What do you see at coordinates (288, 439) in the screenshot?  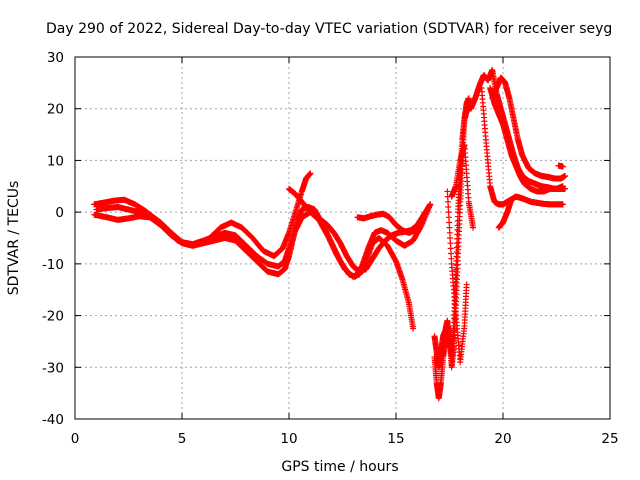 I see `x-tick-label: 10` at bounding box center [288, 439].